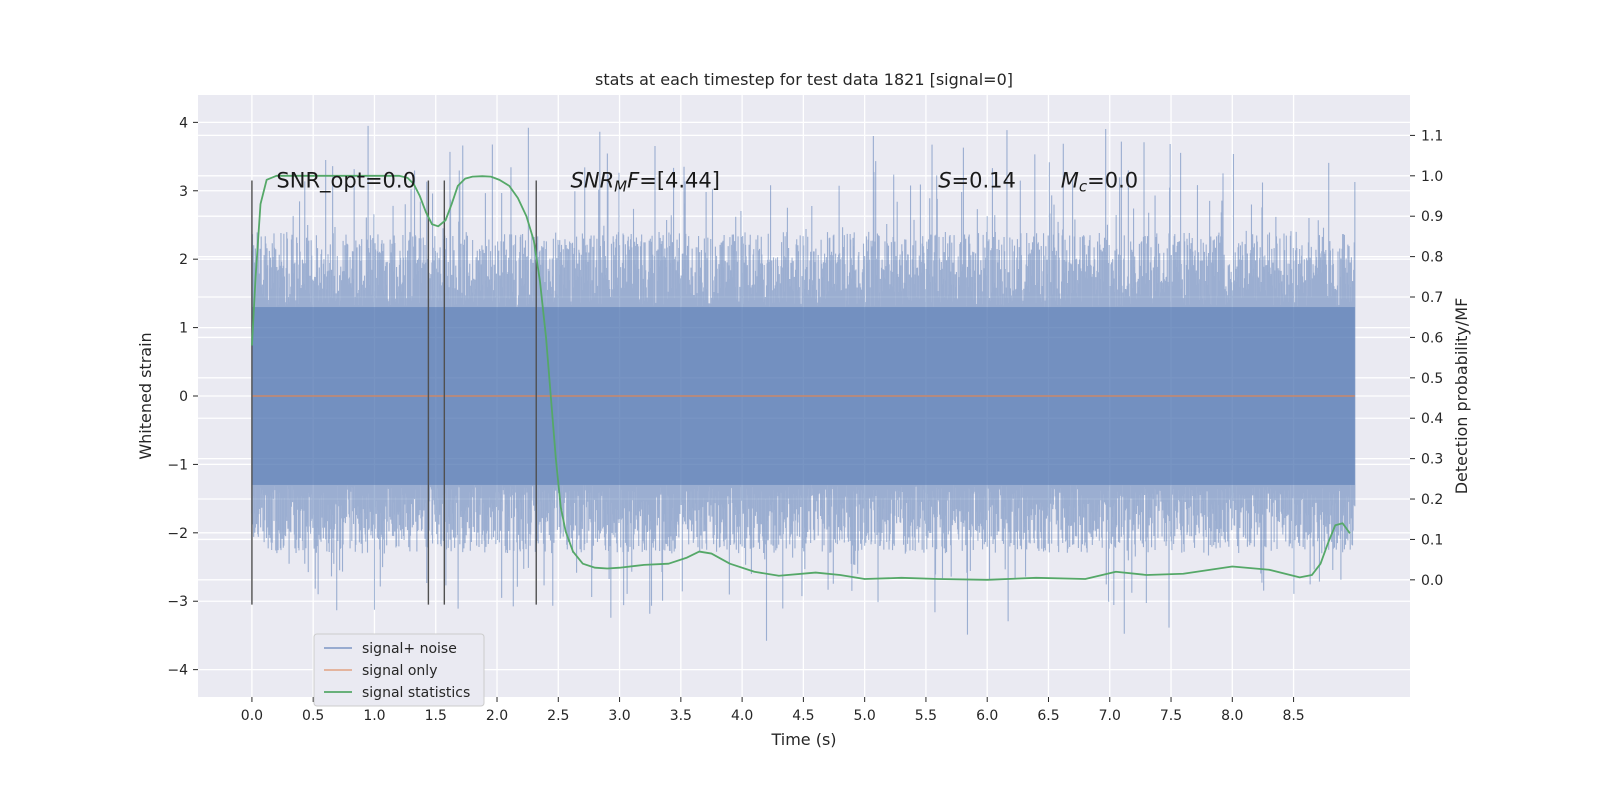 The height and width of the screenshot is (800, 1600). I want to click on y-axis-ticks: 4 3 2 1 0 −1 −2 −3 −4, so click(182, 397).